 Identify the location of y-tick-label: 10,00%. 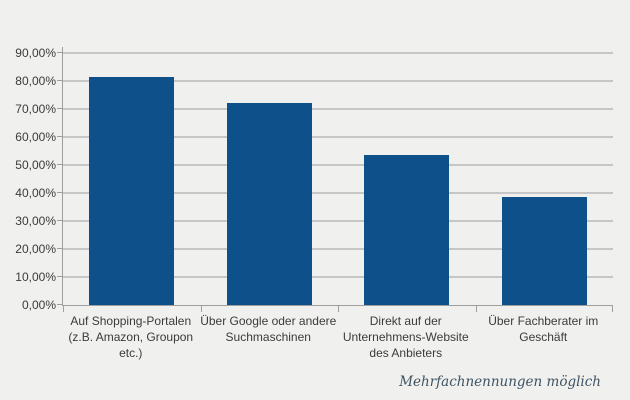
(35, 277).